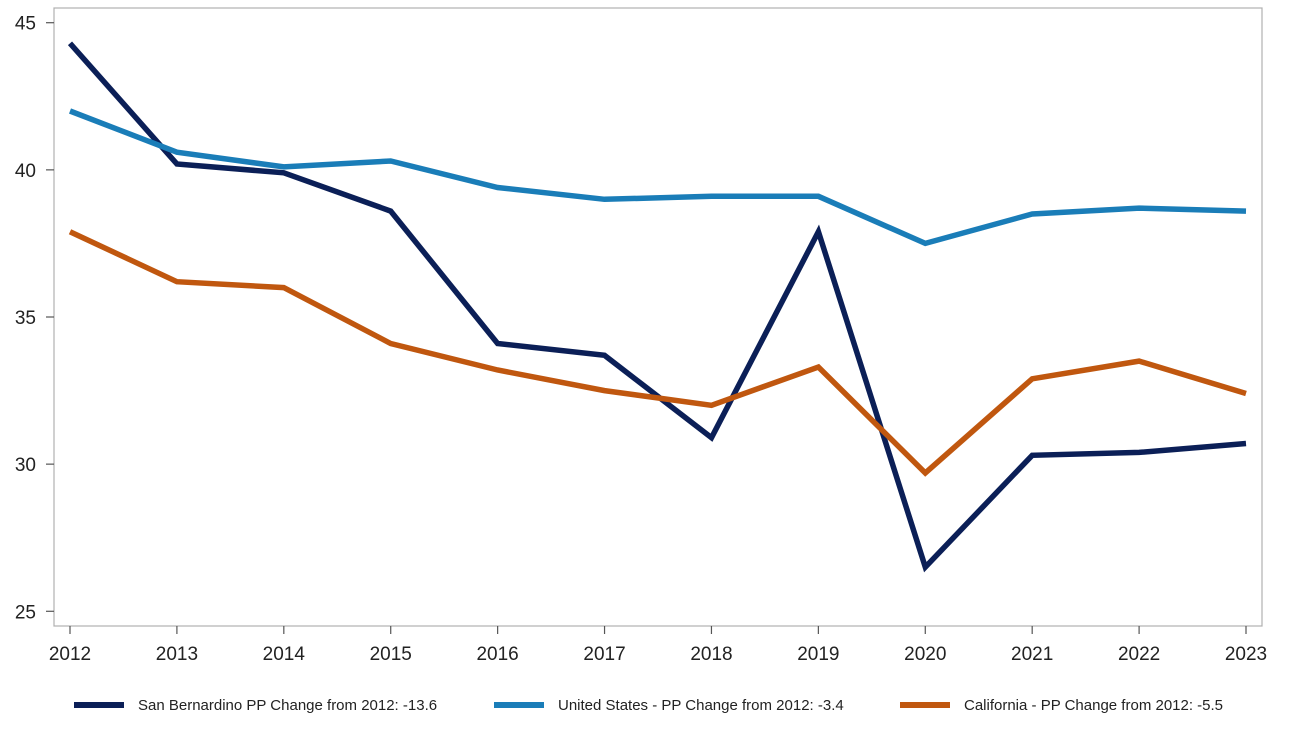  Describe the element at coordinates (1139, 654) in the screenshot. I see `x-tick-label: 2022` at that location.